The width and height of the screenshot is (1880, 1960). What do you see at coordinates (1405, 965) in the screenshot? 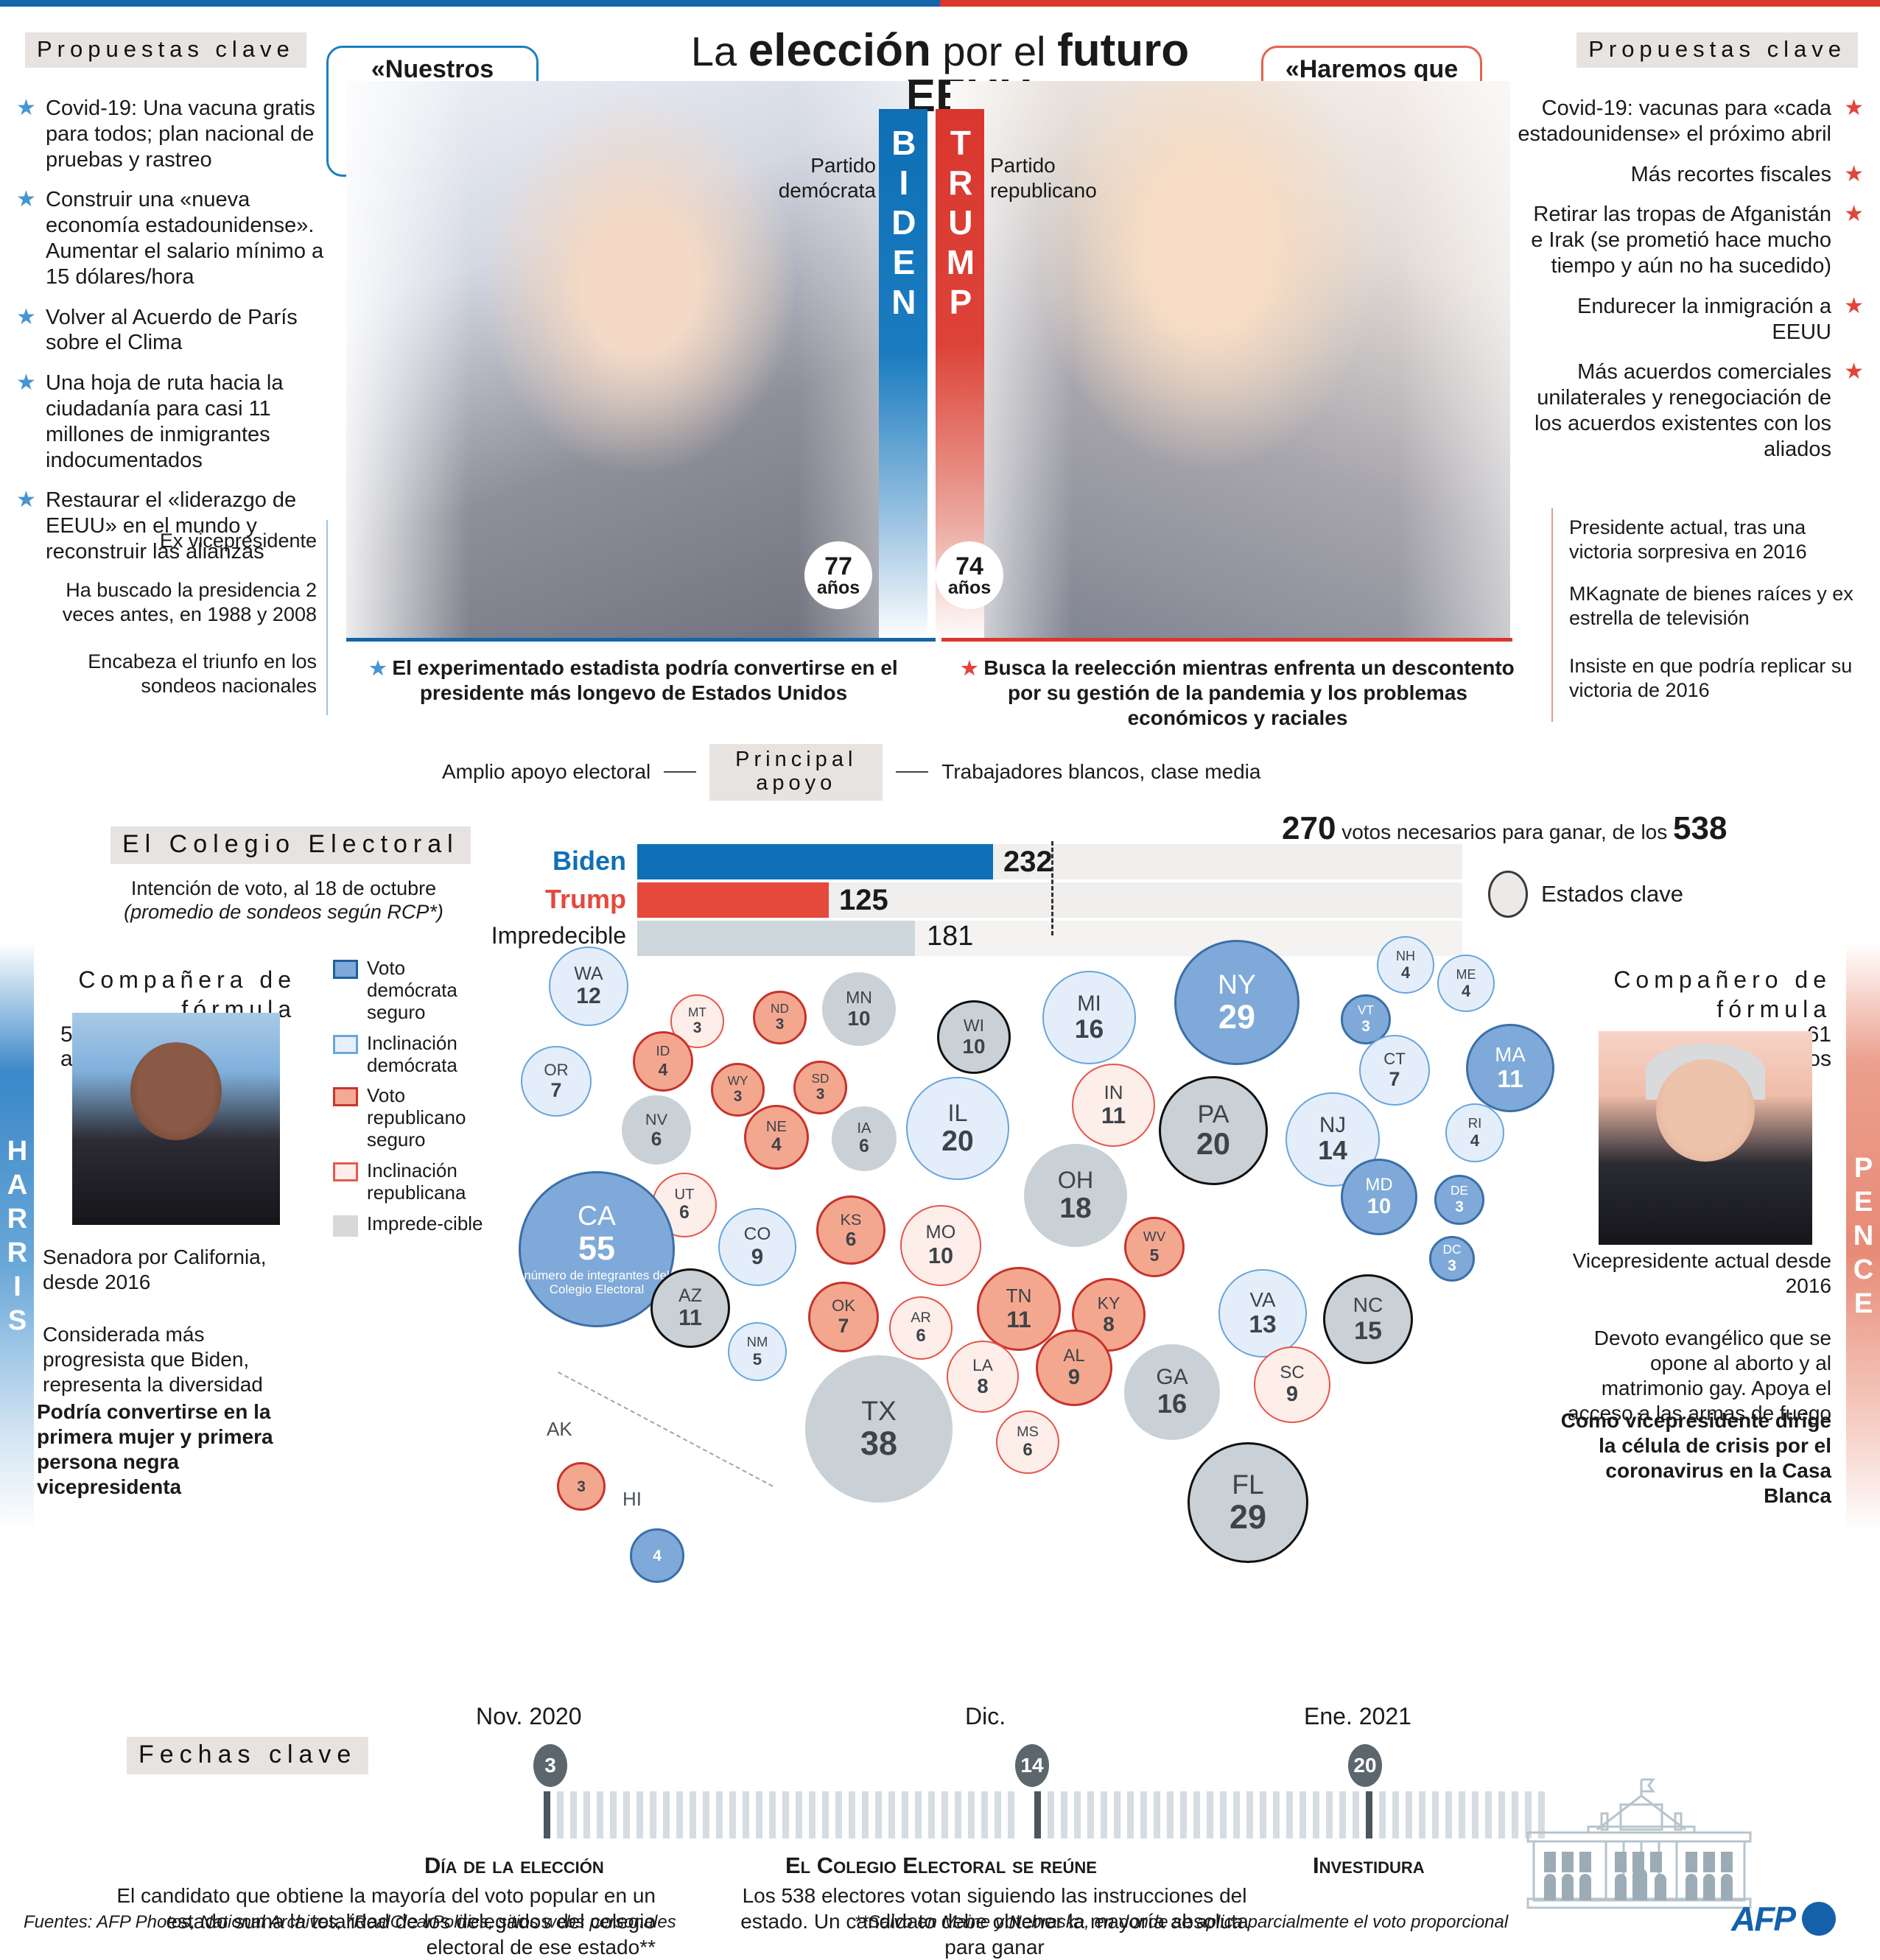
I see `state-bubble-nh: NH 4` at bounding box center [1405, 965].